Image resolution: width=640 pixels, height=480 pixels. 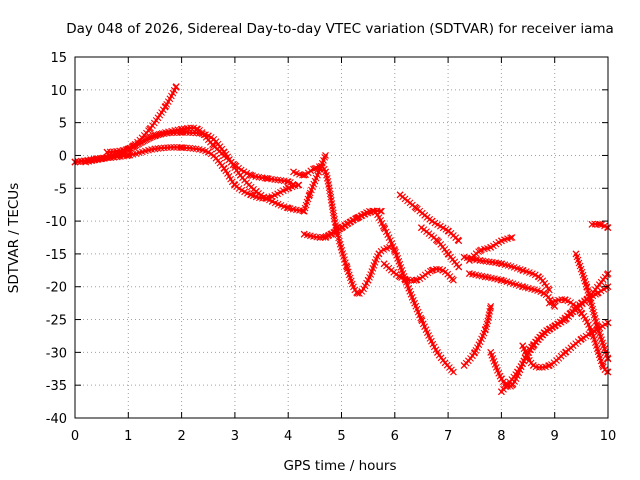 I want to click on y-tick-label: -20, so click(x=56, y=288).